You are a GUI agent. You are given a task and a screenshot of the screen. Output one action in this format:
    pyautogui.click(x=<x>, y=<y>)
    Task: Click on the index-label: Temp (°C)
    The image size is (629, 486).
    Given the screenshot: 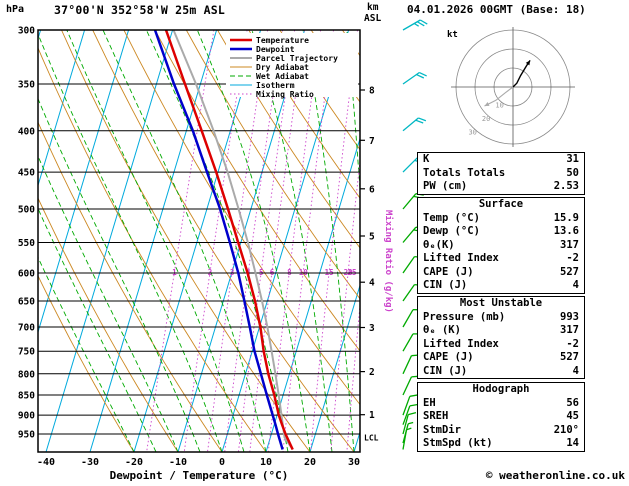 What is the action you would take?
    pyautogui.click(x=451, y=217)
    